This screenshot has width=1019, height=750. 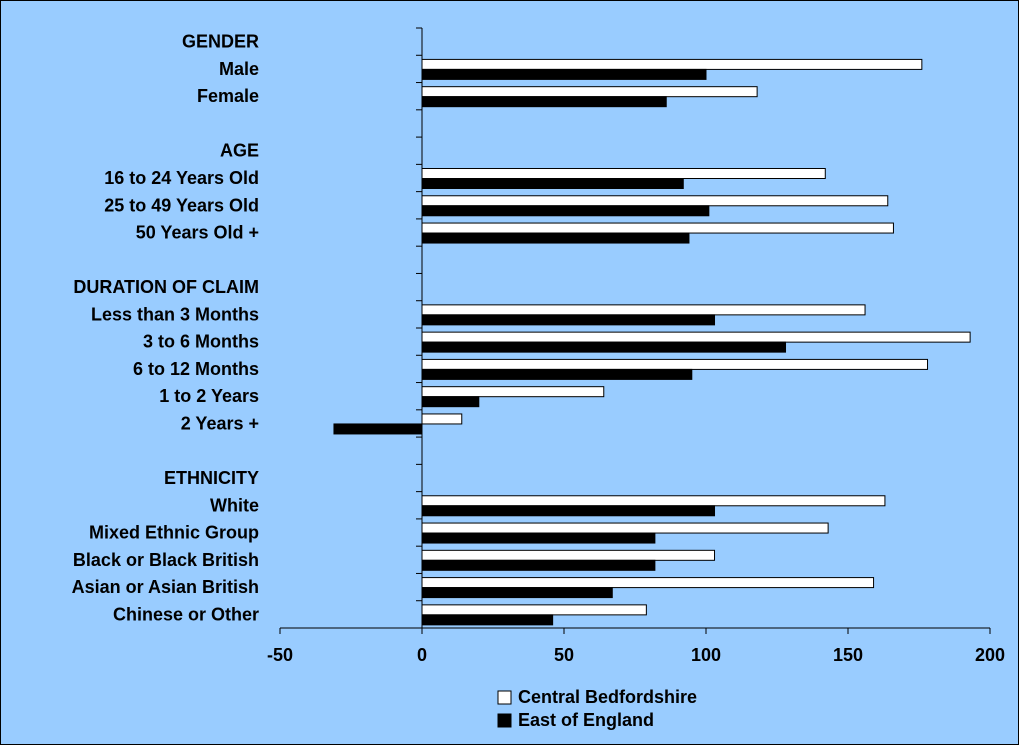 What do you see at coordinates (450, 402) in the screenshot?
I see `bar-east-of-england-1-to-2-years` at bounding box center [450, 402].